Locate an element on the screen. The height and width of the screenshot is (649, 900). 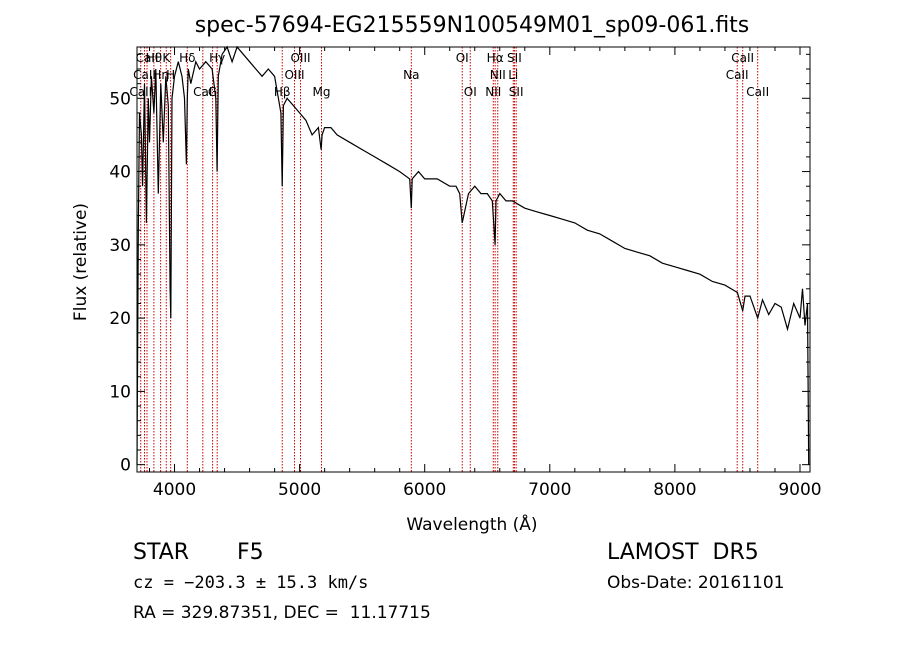
y-tick-label: 50 is located at coordinates (120, 99).